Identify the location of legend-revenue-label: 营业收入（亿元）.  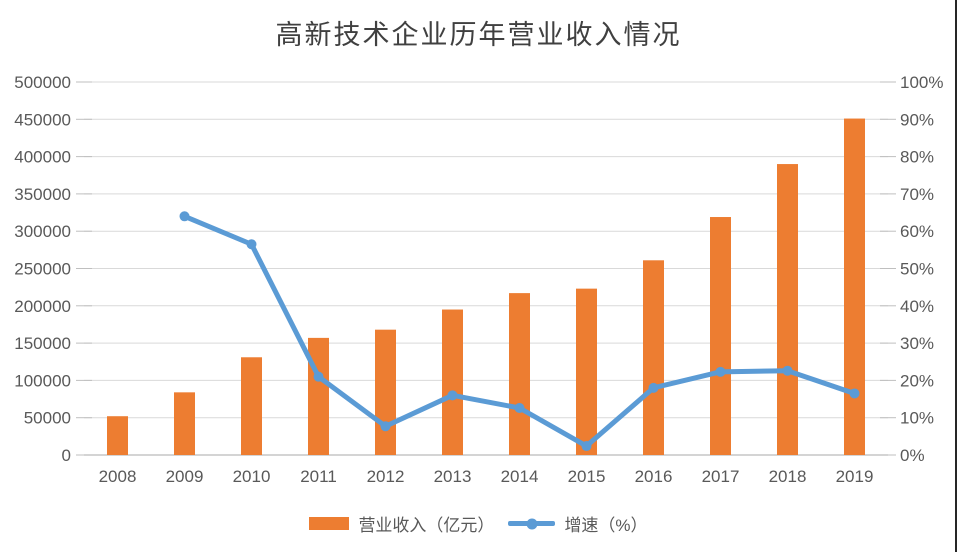
(426, 525).